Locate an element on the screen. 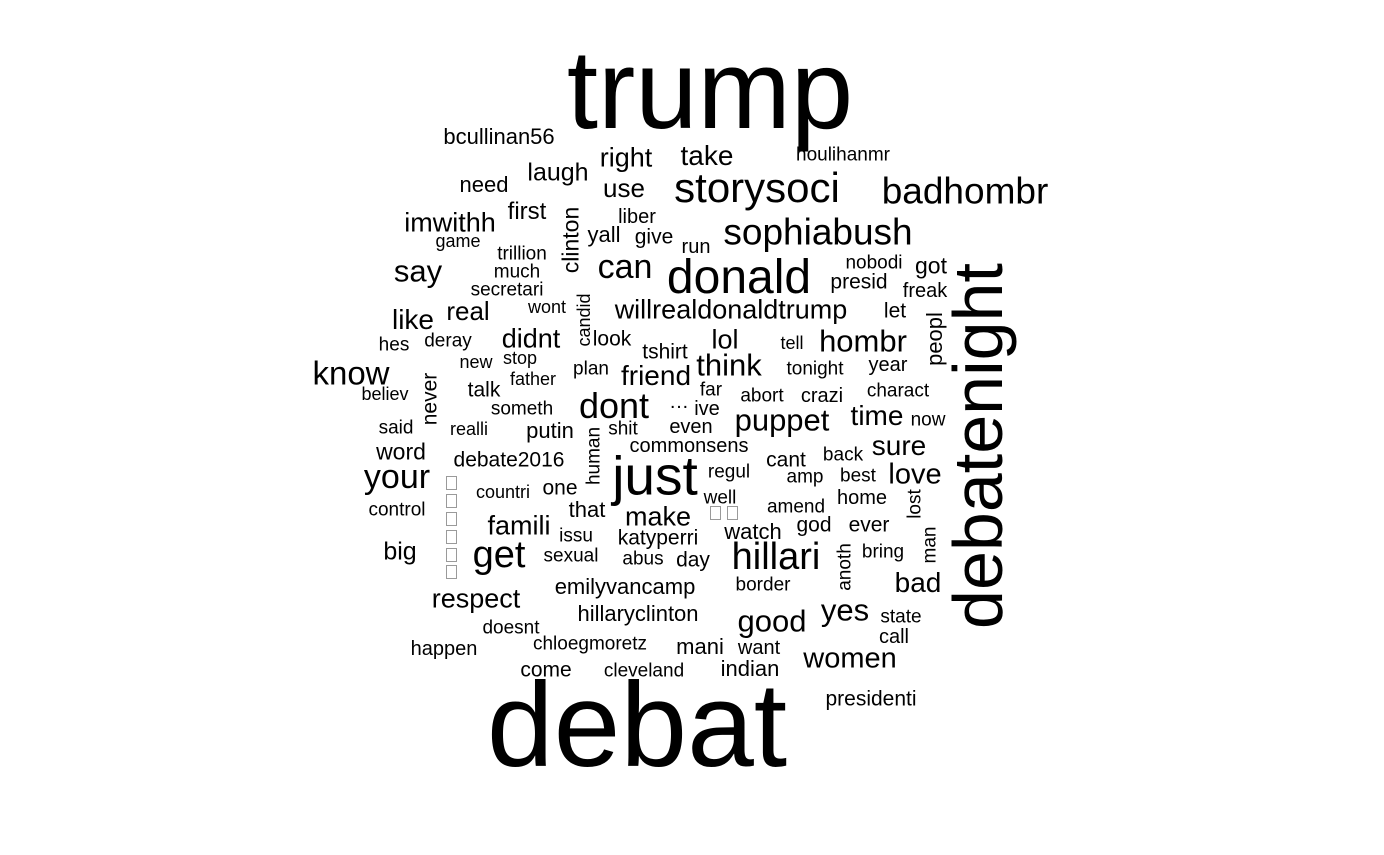  cloud-word: ive is located at coordinates (707, 409).